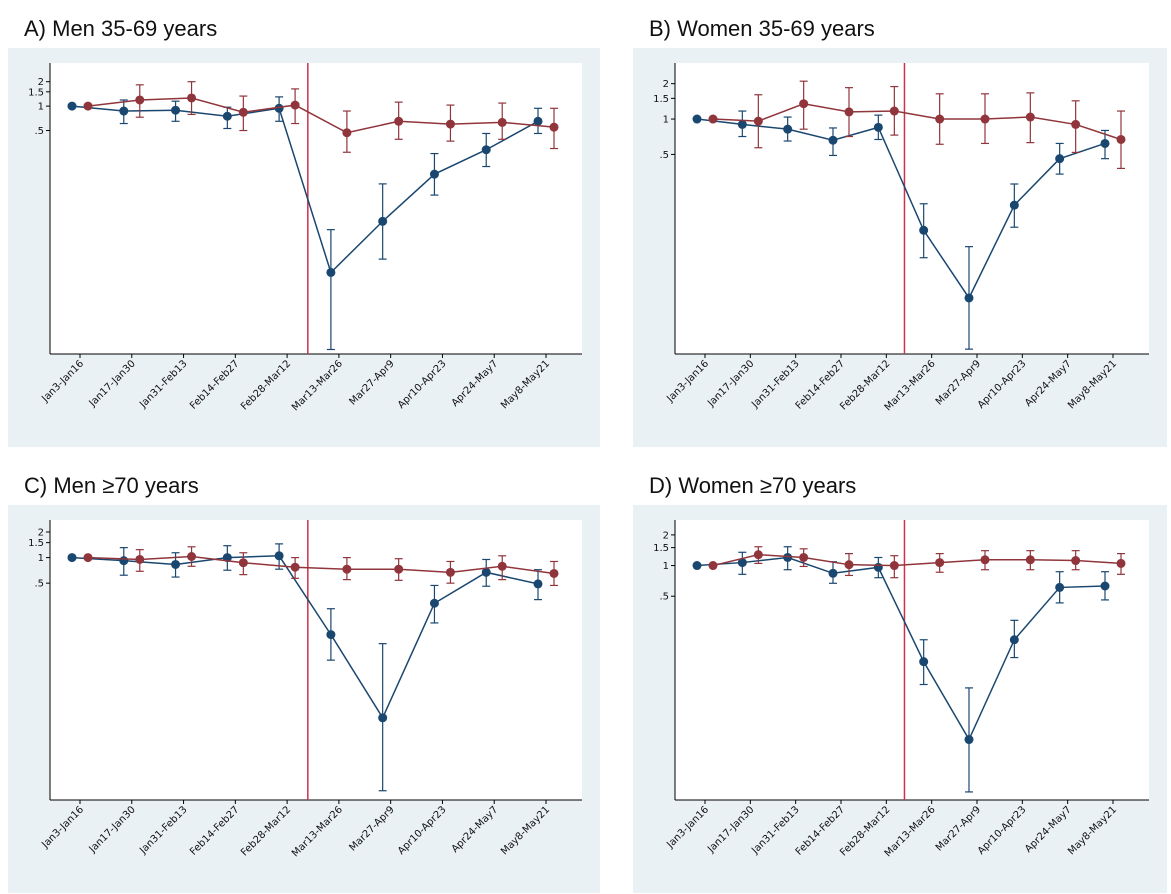 This screenshot has height=894, width=1171. What do you see at coordinates (330, 290) in the screenshot?
I see `error-bar` at bounding box center [330, 290].